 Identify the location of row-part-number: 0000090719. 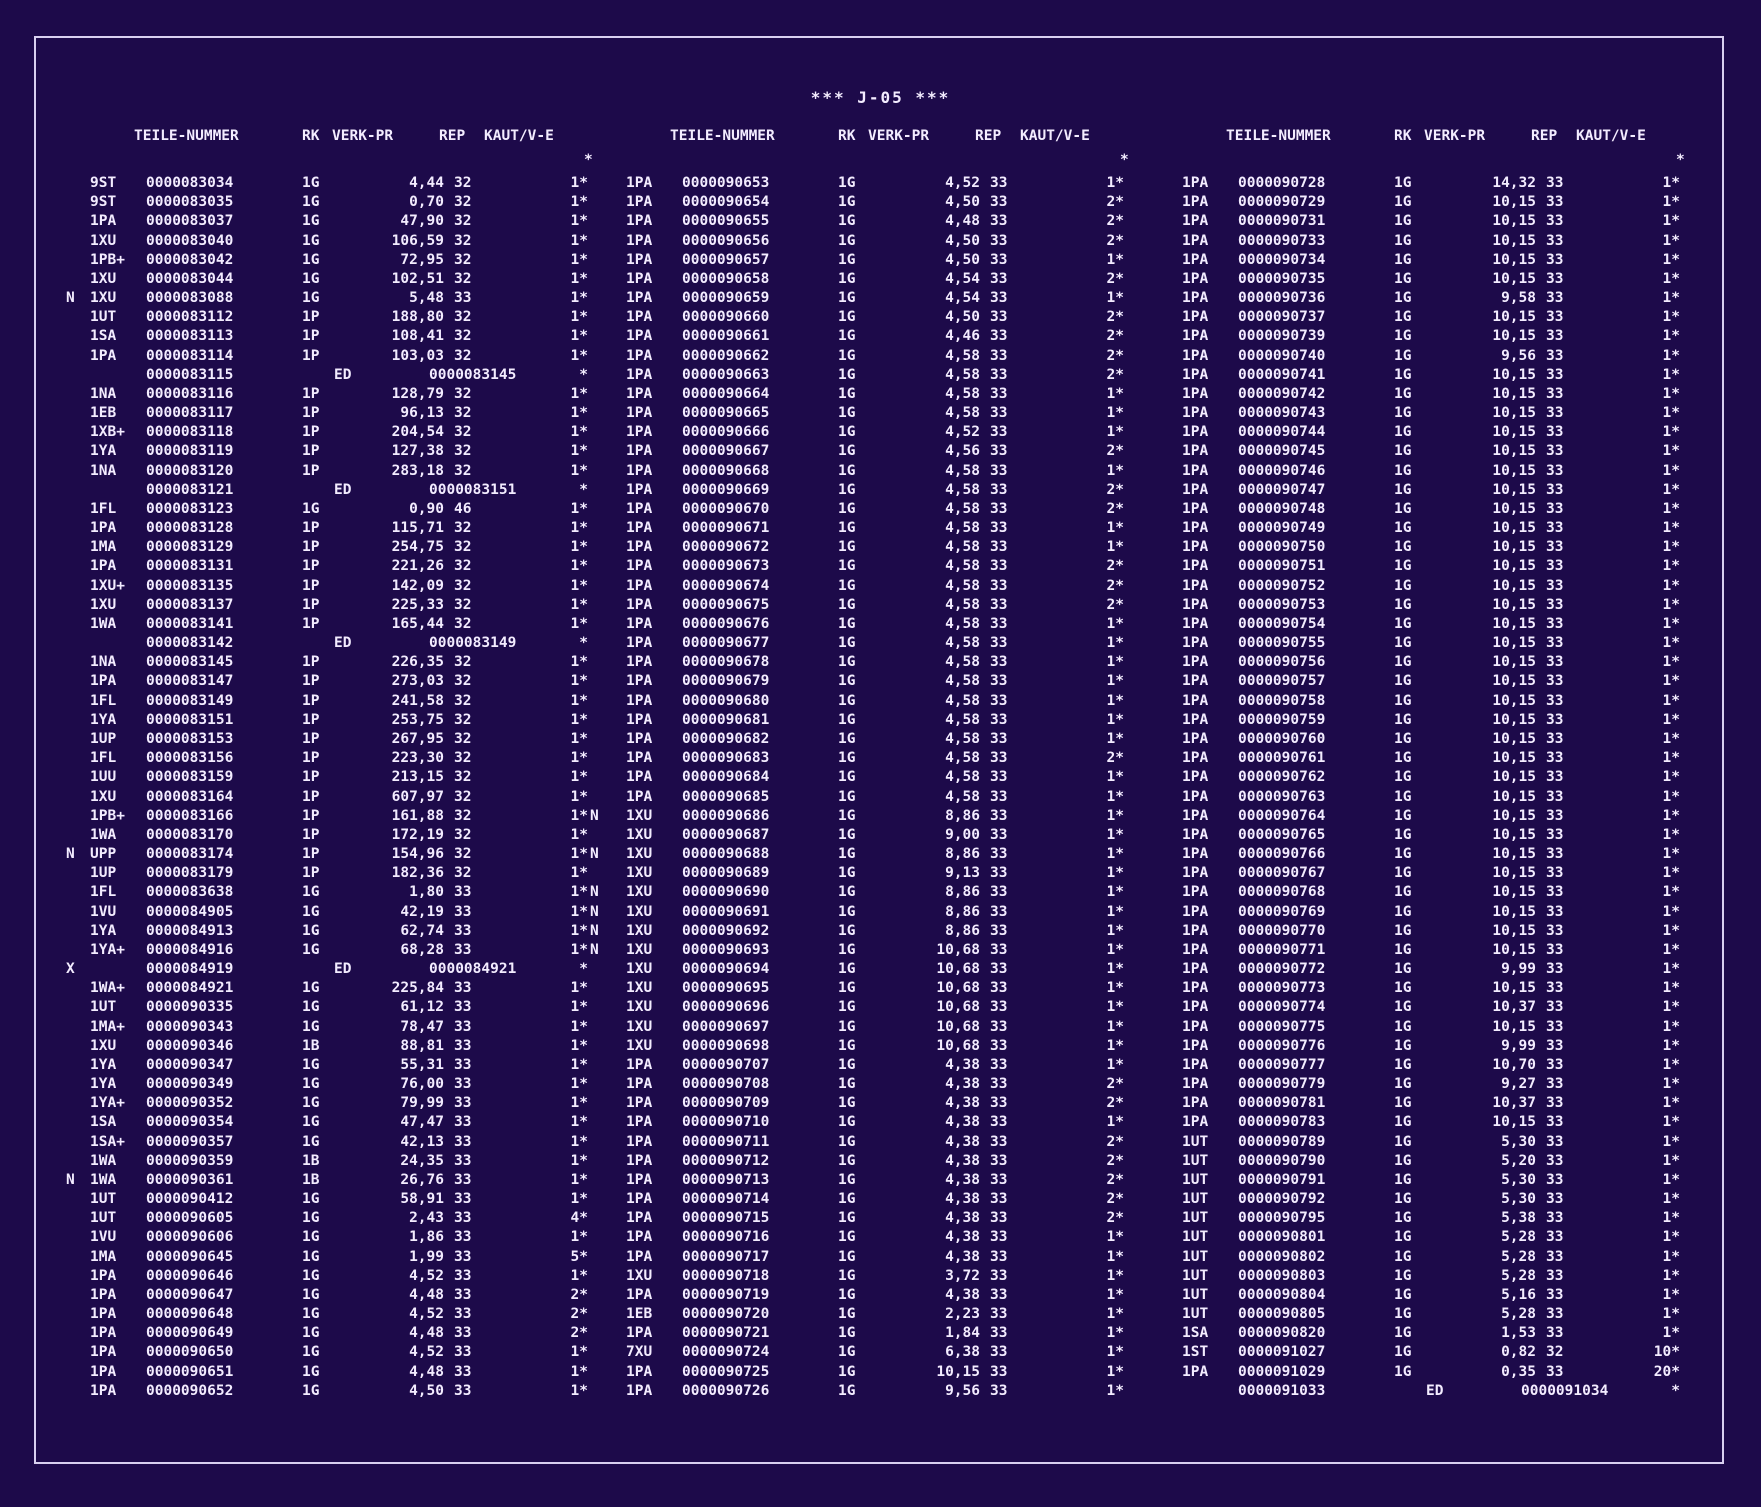
(726, 1294).